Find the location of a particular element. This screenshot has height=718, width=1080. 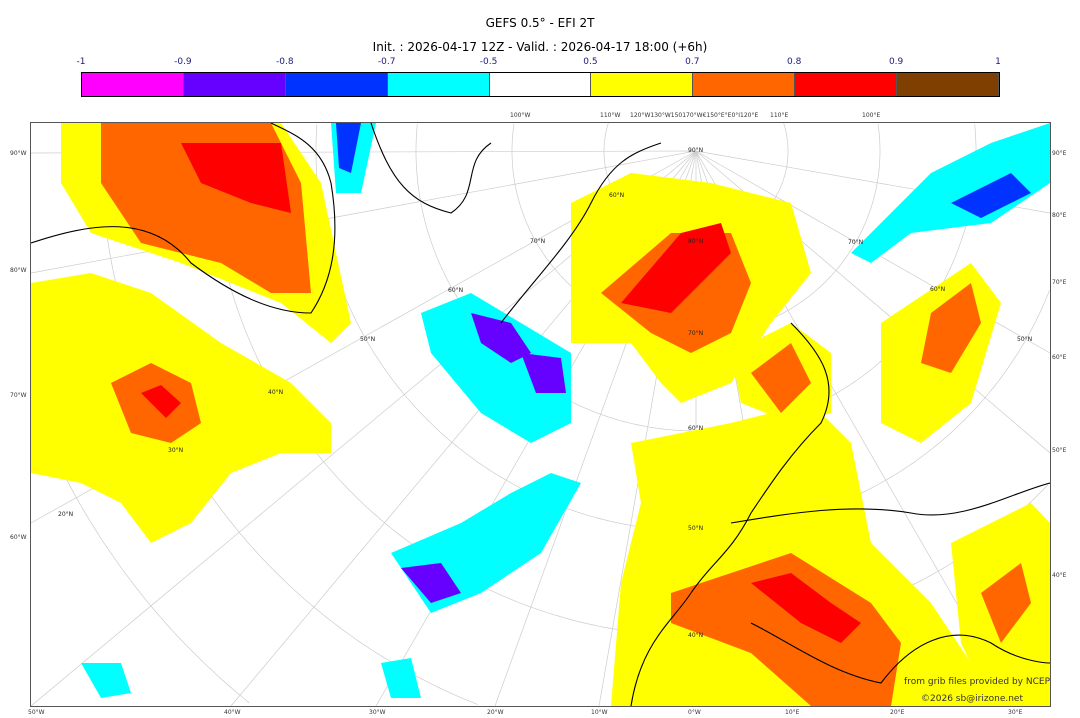

colorbar-tick-label: -0.9 is located at coordinates (183, 62).